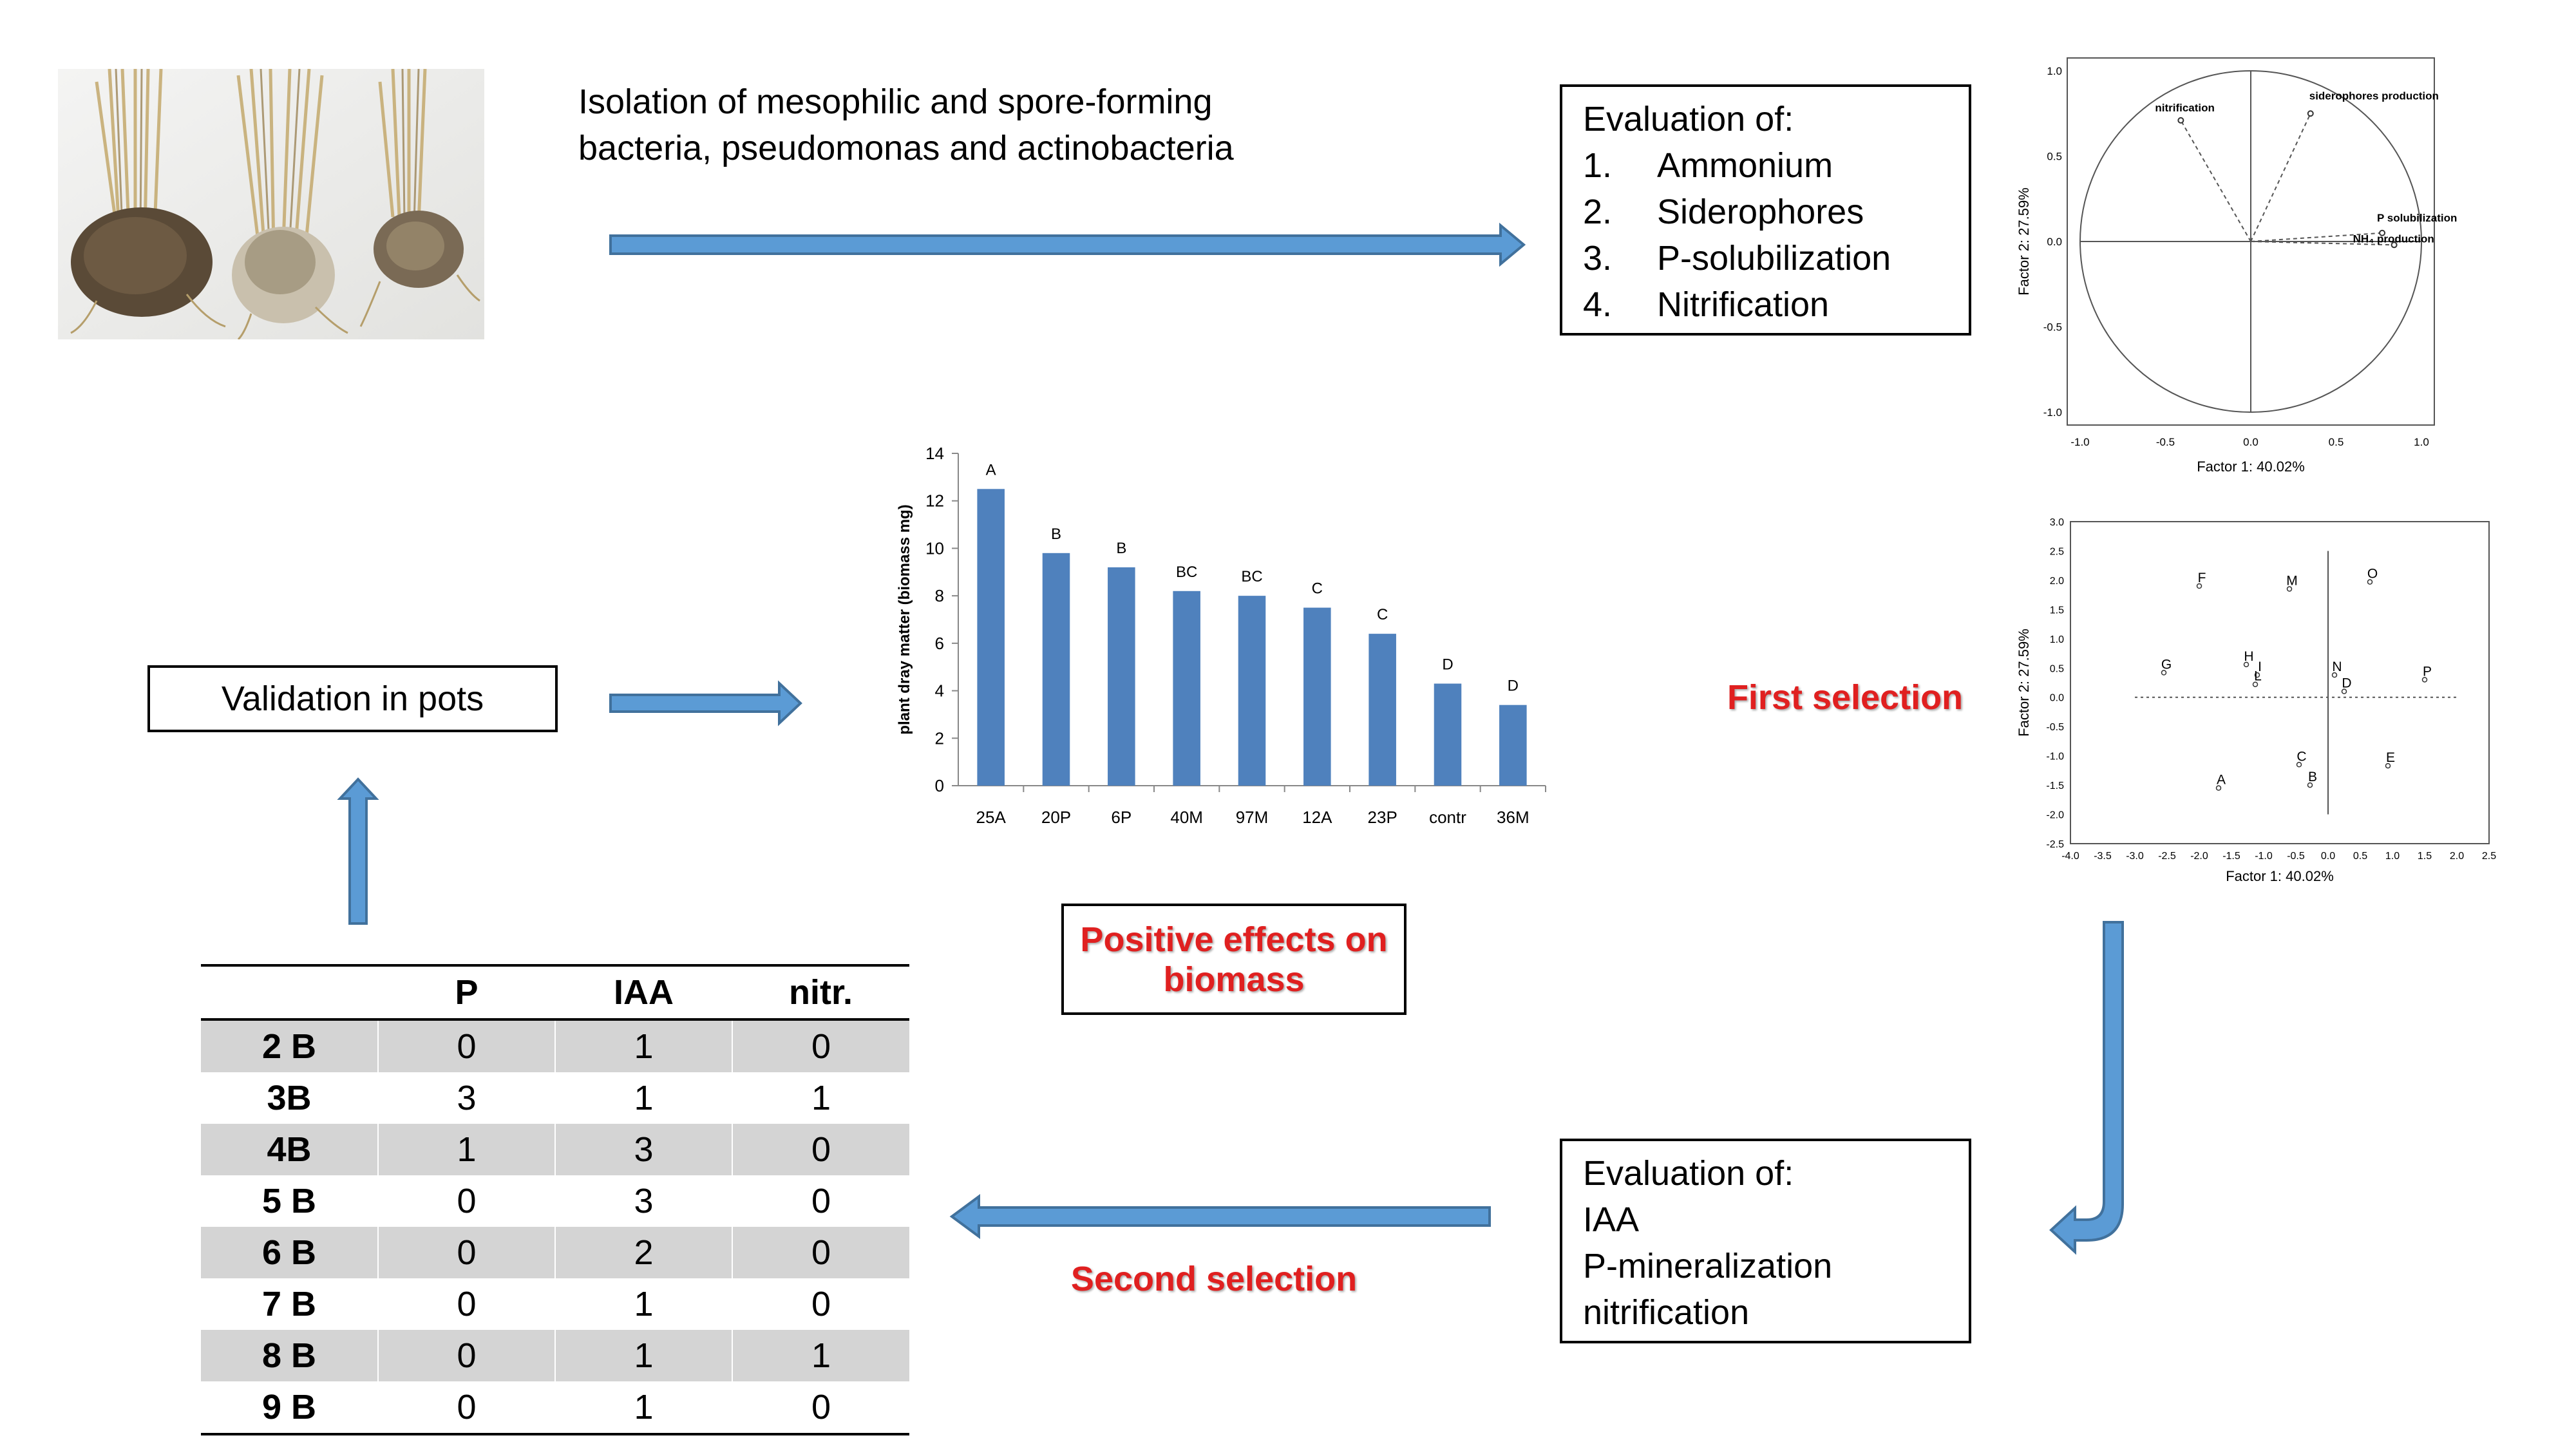 The width and height of the screenshot is (2576, 1449). What do you see at coordinates (289, 1407) in the screenshot?
I see `table-cell: 9 B` at bounding box center [289, 1407].